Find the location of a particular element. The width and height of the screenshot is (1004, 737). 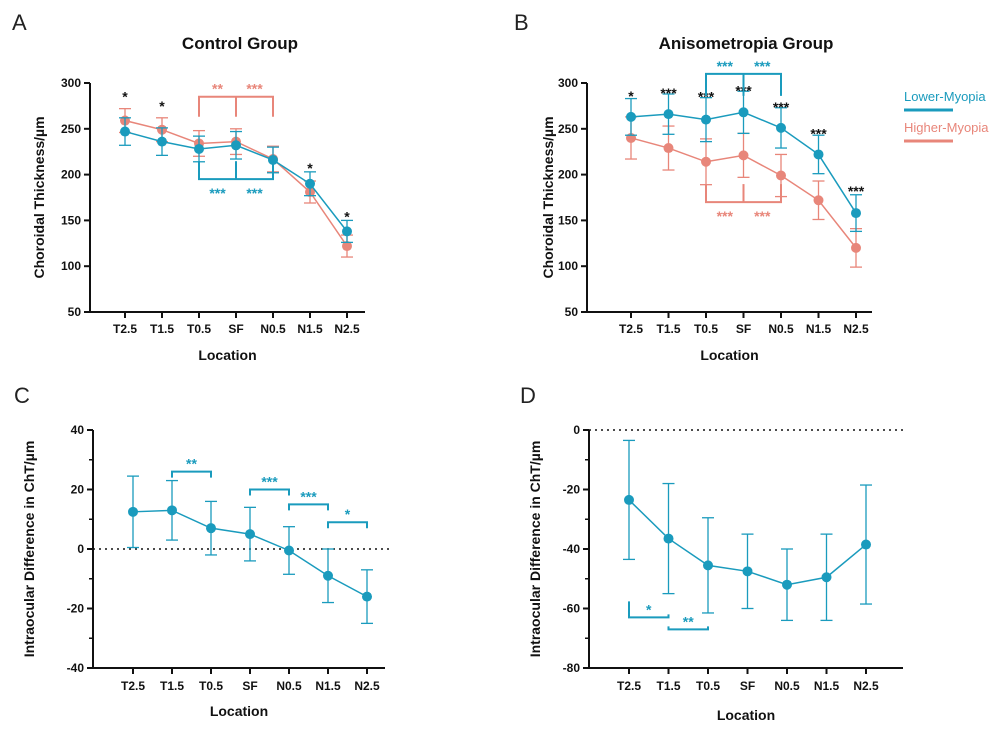

y-tick-label: 50 is located at coordinates (75, 312).